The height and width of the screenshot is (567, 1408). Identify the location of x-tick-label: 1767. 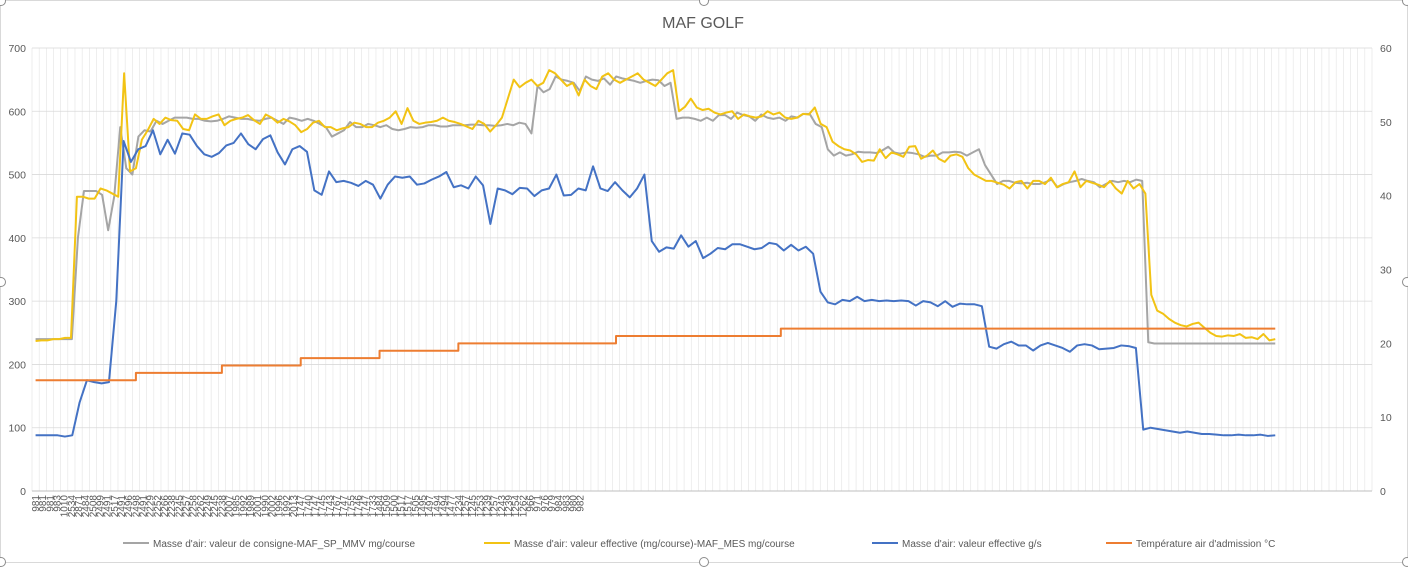
(337, 506).